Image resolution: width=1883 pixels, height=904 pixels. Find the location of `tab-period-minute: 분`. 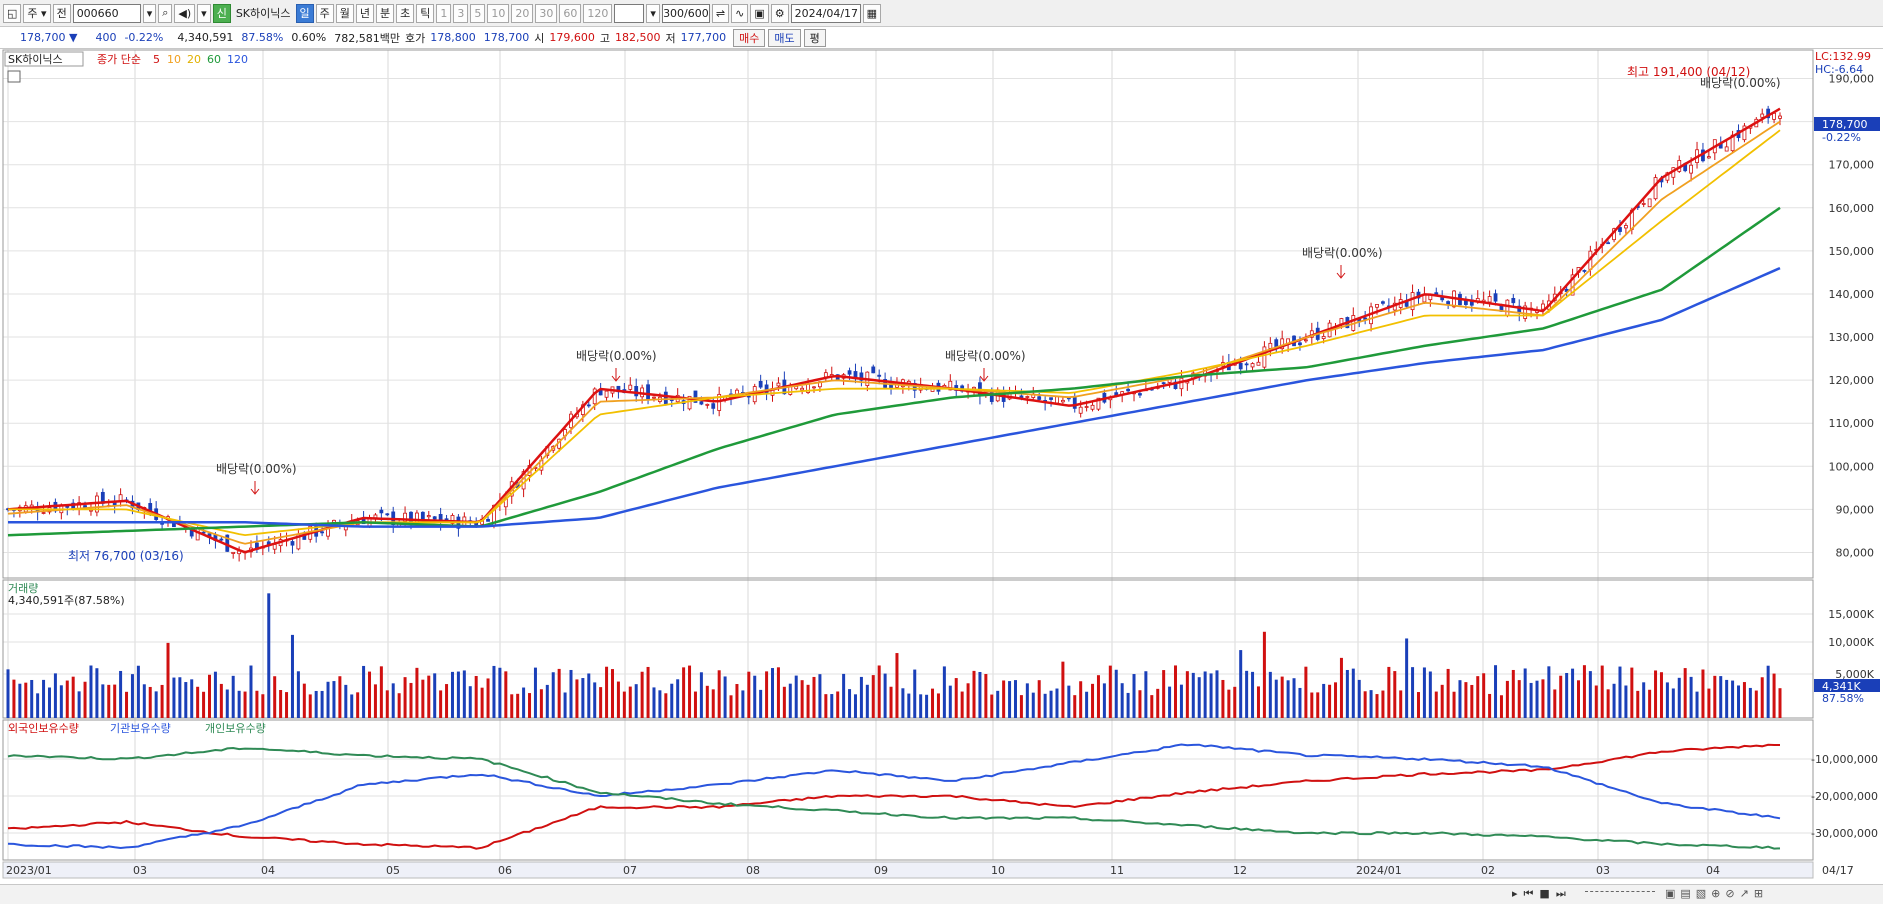

tab-period-minute: 분 is located at coordinates (385, 13).